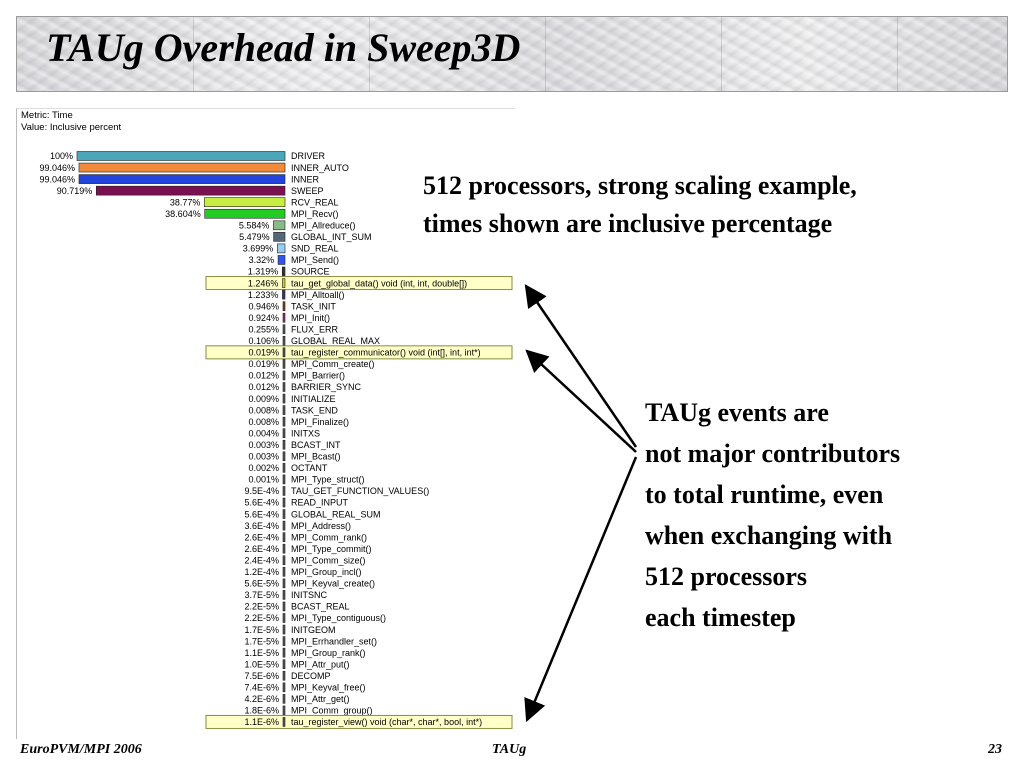 Image resolution: width=1024 pixels, height=768 pixels. What do you see at coordinates (71, 127) in the screenshot?
I see `value-label: Value: Inclusive percent` at bounding box center [71, 127].